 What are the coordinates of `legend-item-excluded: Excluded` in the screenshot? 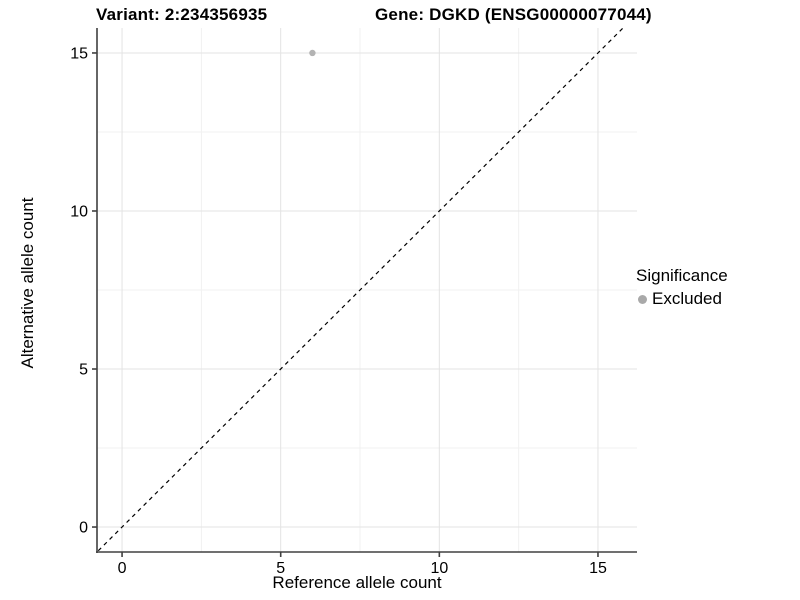 It's located at (682, 299).